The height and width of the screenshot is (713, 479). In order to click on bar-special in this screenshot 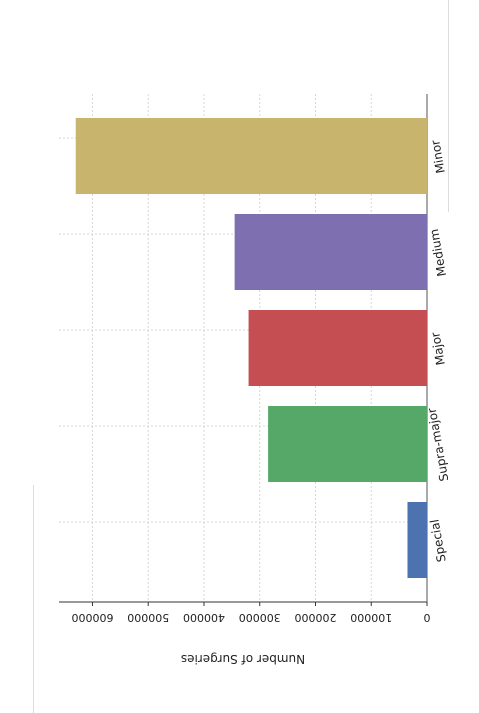, I will do `click(417, 540)`.